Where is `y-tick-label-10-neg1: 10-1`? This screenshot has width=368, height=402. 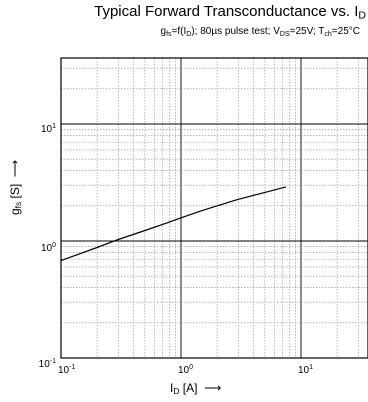
y-tick-label-10-neg1: 10-1 is located at coordinates (47, 364).